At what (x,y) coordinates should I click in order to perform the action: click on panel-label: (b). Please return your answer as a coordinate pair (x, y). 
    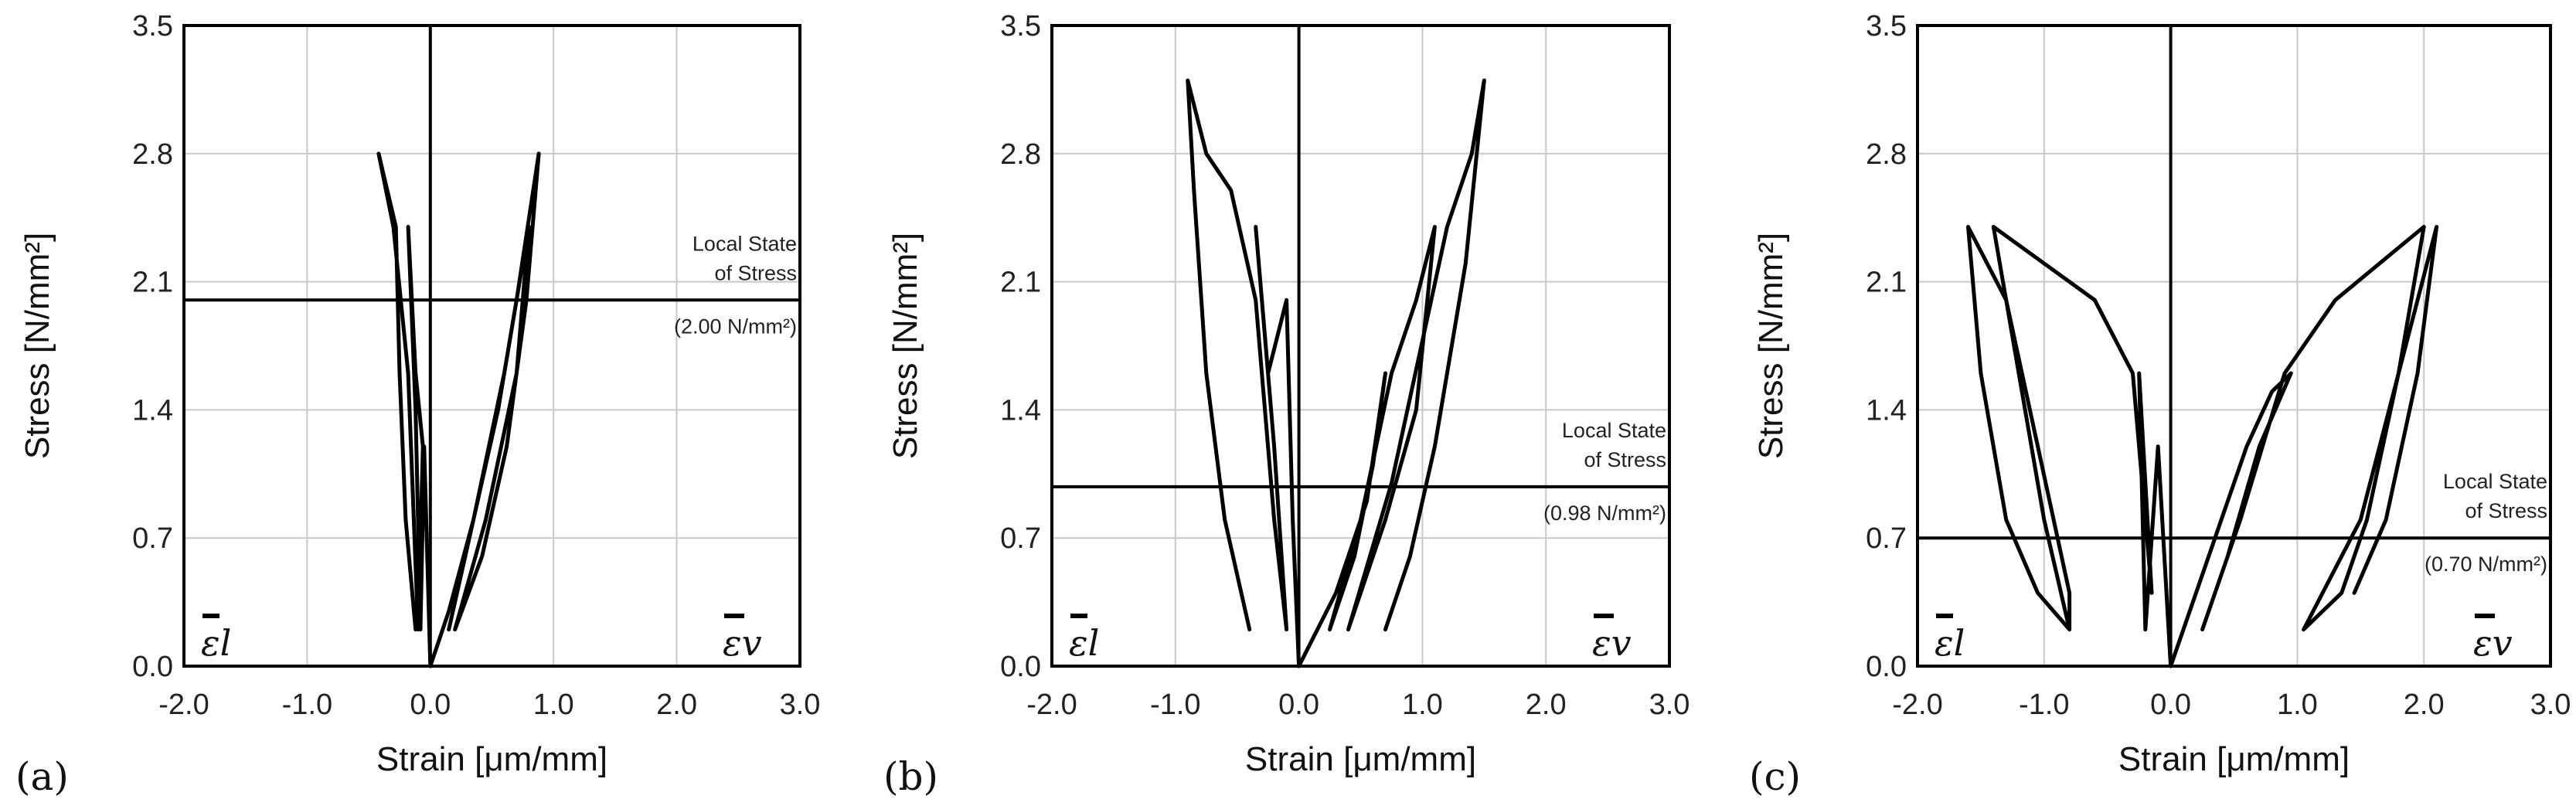
    Looking at the image, I should click on (910, 776).